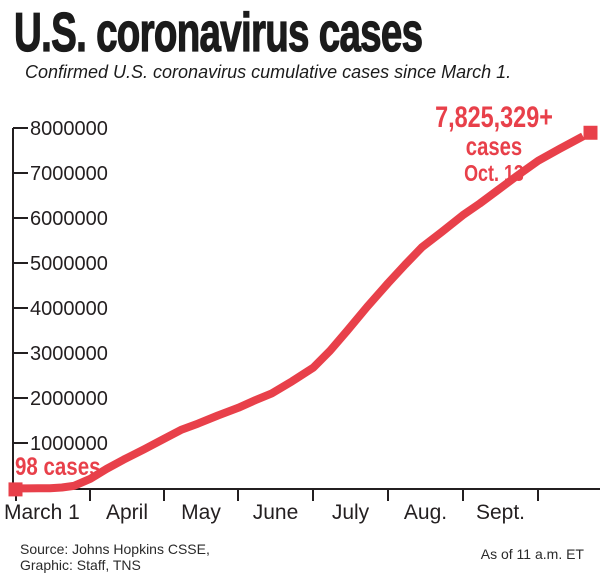  I want to click on peak-date: Oct. 13, so click(494, 173).